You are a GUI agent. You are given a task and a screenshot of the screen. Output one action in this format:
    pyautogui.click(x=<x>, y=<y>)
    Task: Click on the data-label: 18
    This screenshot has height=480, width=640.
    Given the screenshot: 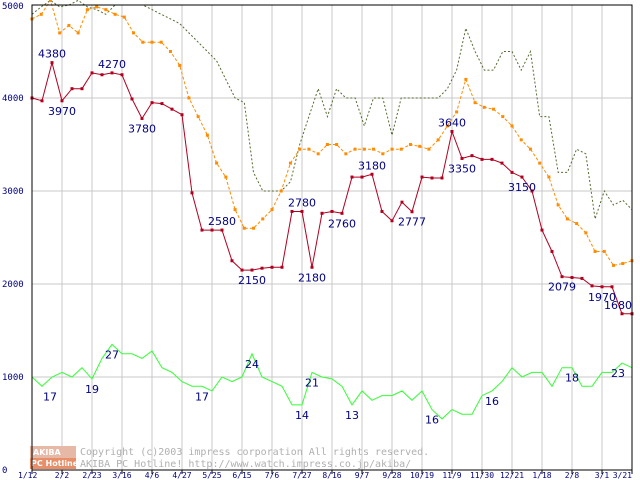 What is the action you would take?
    pyautogui.click(x=572, y=378)
    